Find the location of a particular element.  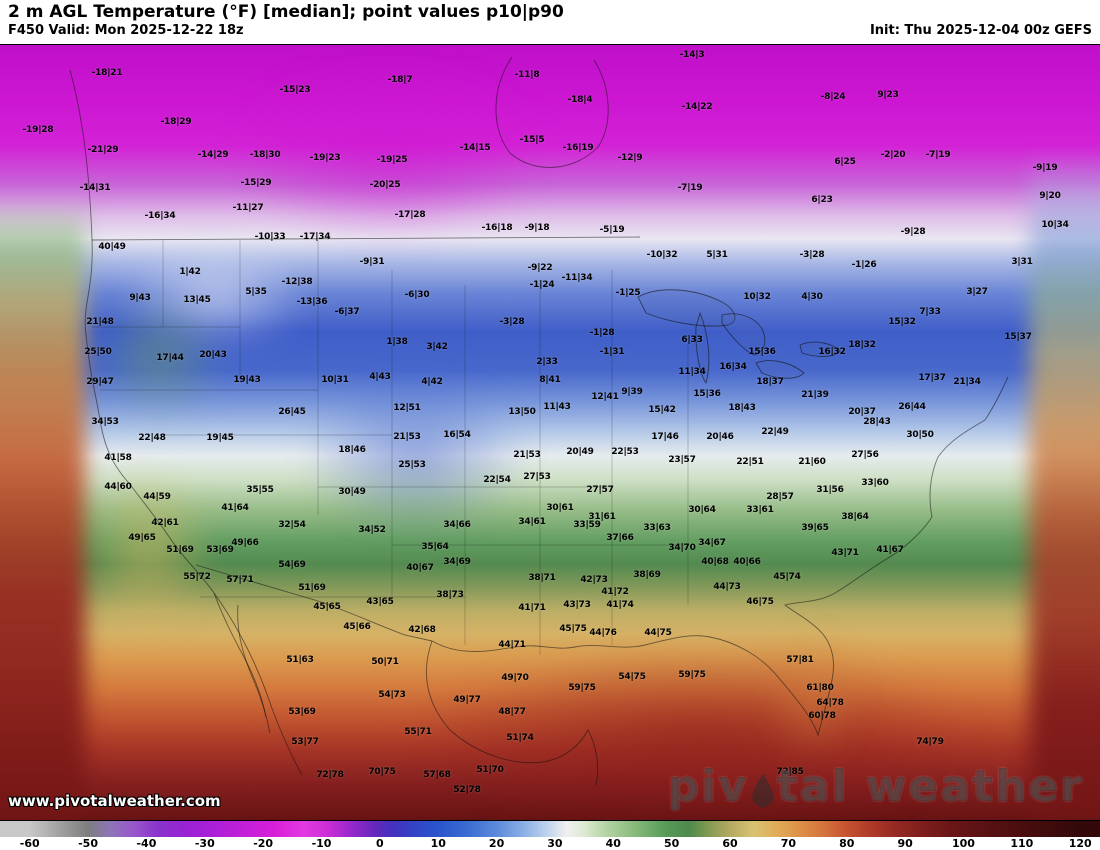

pacific-ocean-shading is located at coordinates (42, 432).